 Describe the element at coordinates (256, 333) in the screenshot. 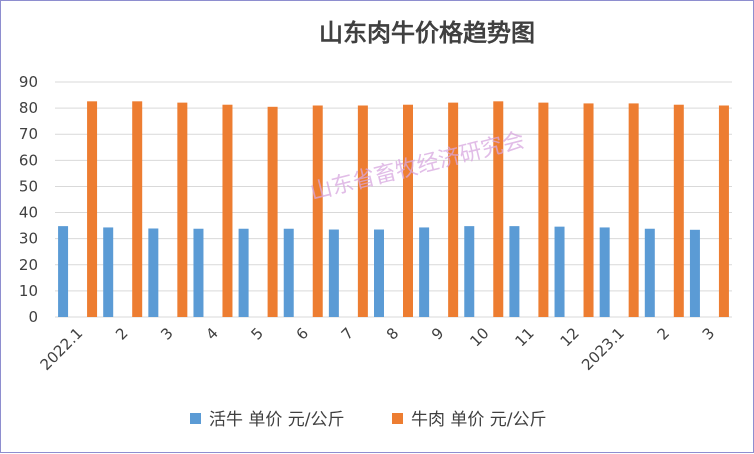

I see `x-tick-label: 5` at that location.